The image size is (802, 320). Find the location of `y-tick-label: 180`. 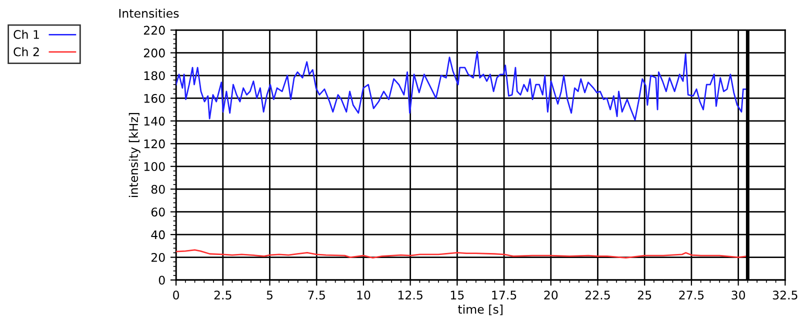

y-tick-label: 180 is located at coordinates (154, 75).